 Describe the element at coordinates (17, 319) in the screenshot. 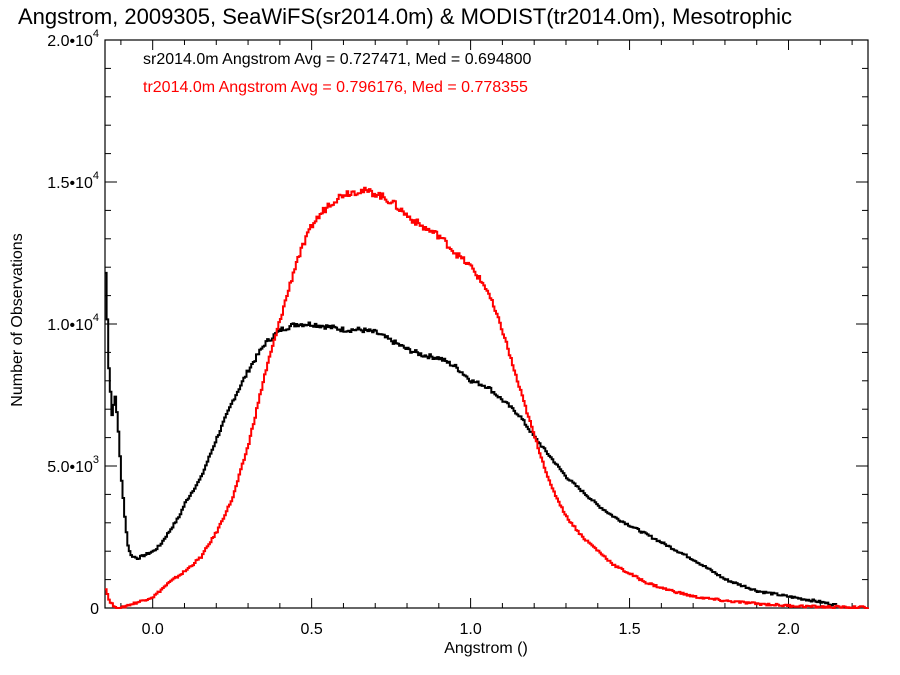

I see `y-axis-label: Number of Observations` at that location.